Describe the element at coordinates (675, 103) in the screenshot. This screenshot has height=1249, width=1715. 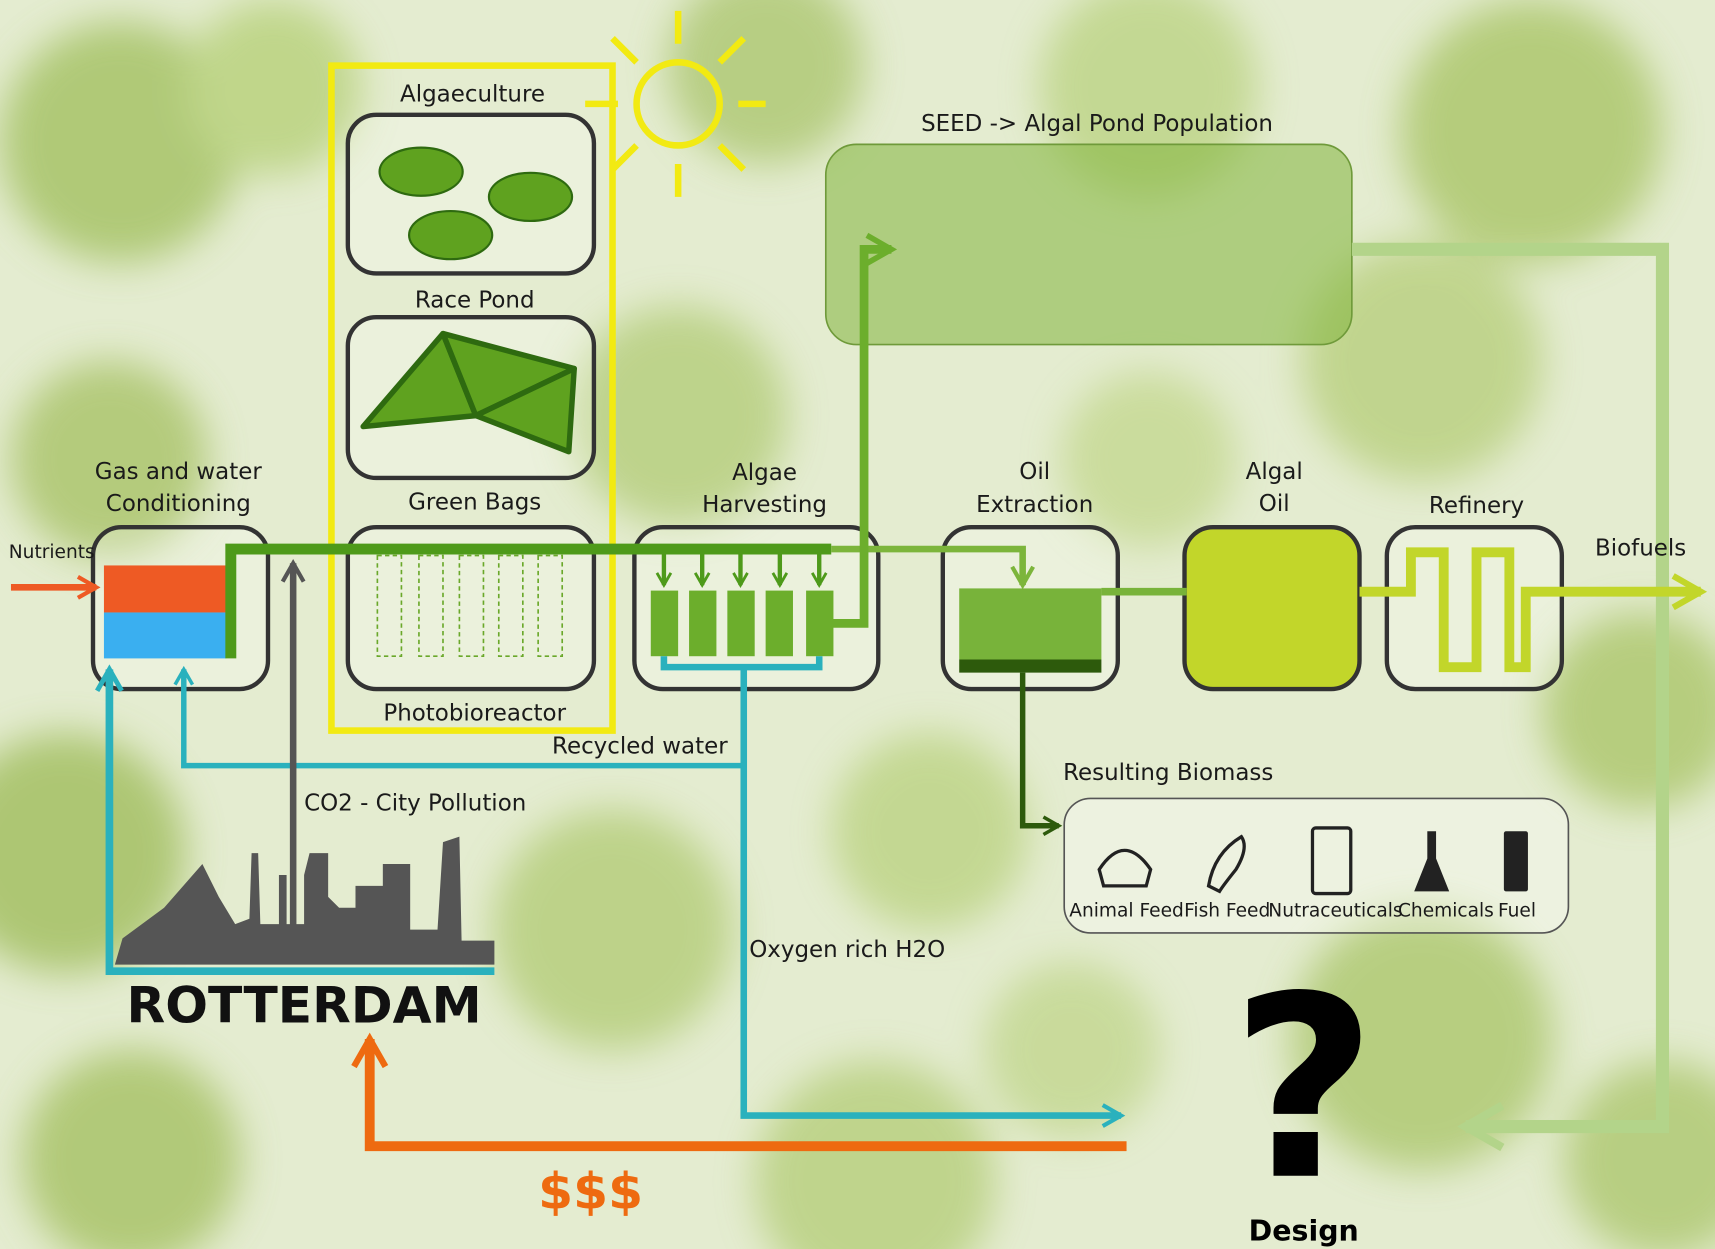
I see `sun` at that location.